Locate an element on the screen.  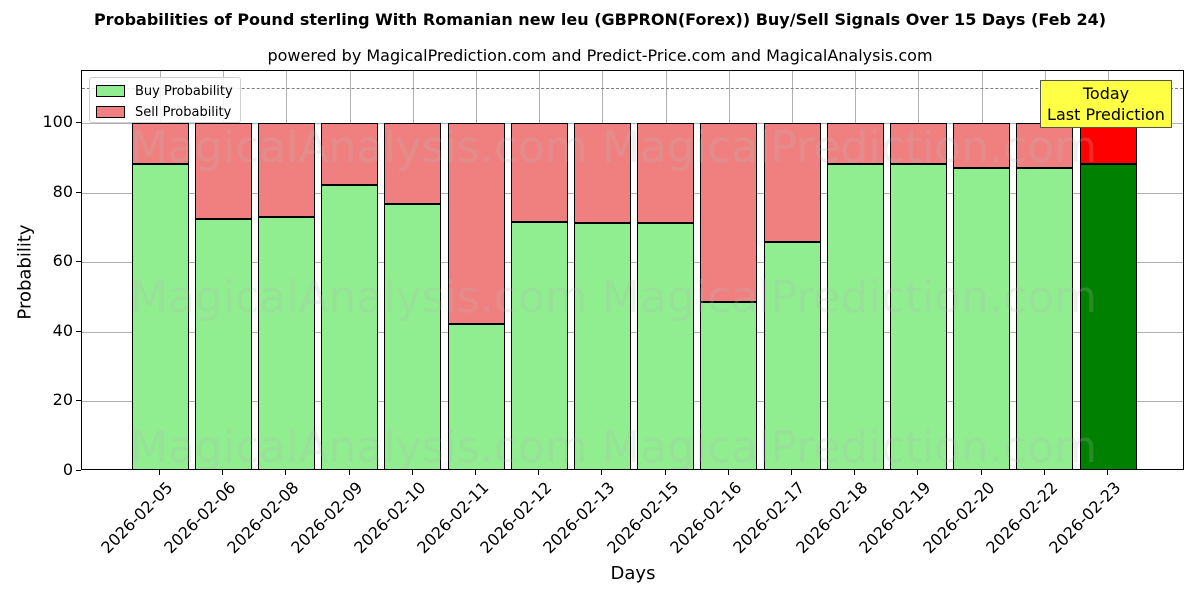
annotation-line2: Last Prediction is located at coordinates (1106, 114).